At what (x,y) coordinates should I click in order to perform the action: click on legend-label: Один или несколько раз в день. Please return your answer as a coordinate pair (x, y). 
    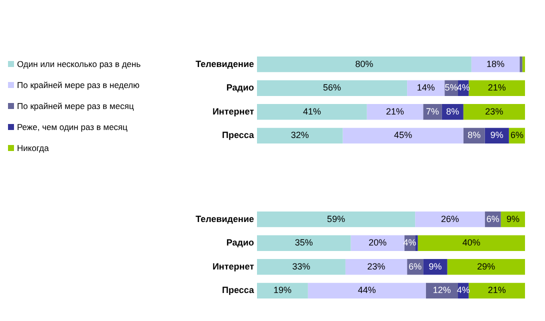
    Looking at the image, I should click on (79, 64).